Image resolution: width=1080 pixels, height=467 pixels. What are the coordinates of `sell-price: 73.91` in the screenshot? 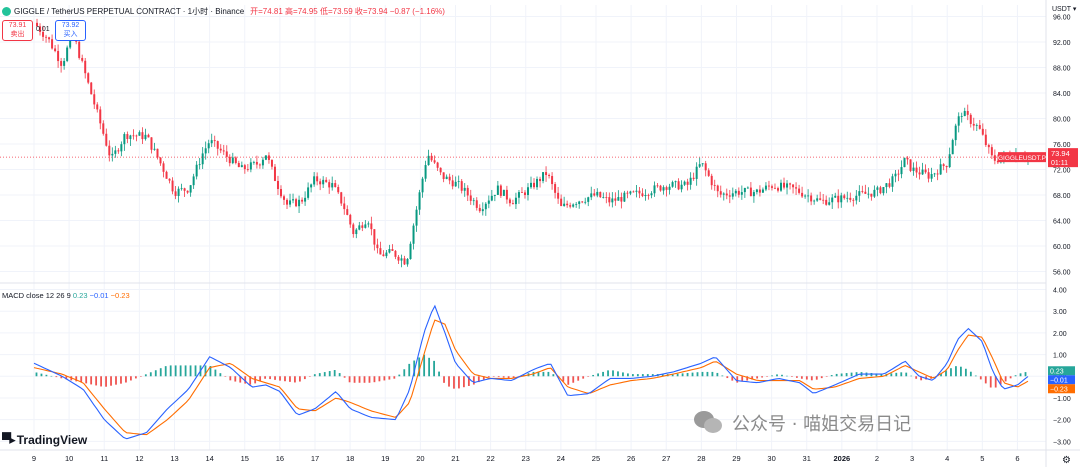 It's located at (17, 25).